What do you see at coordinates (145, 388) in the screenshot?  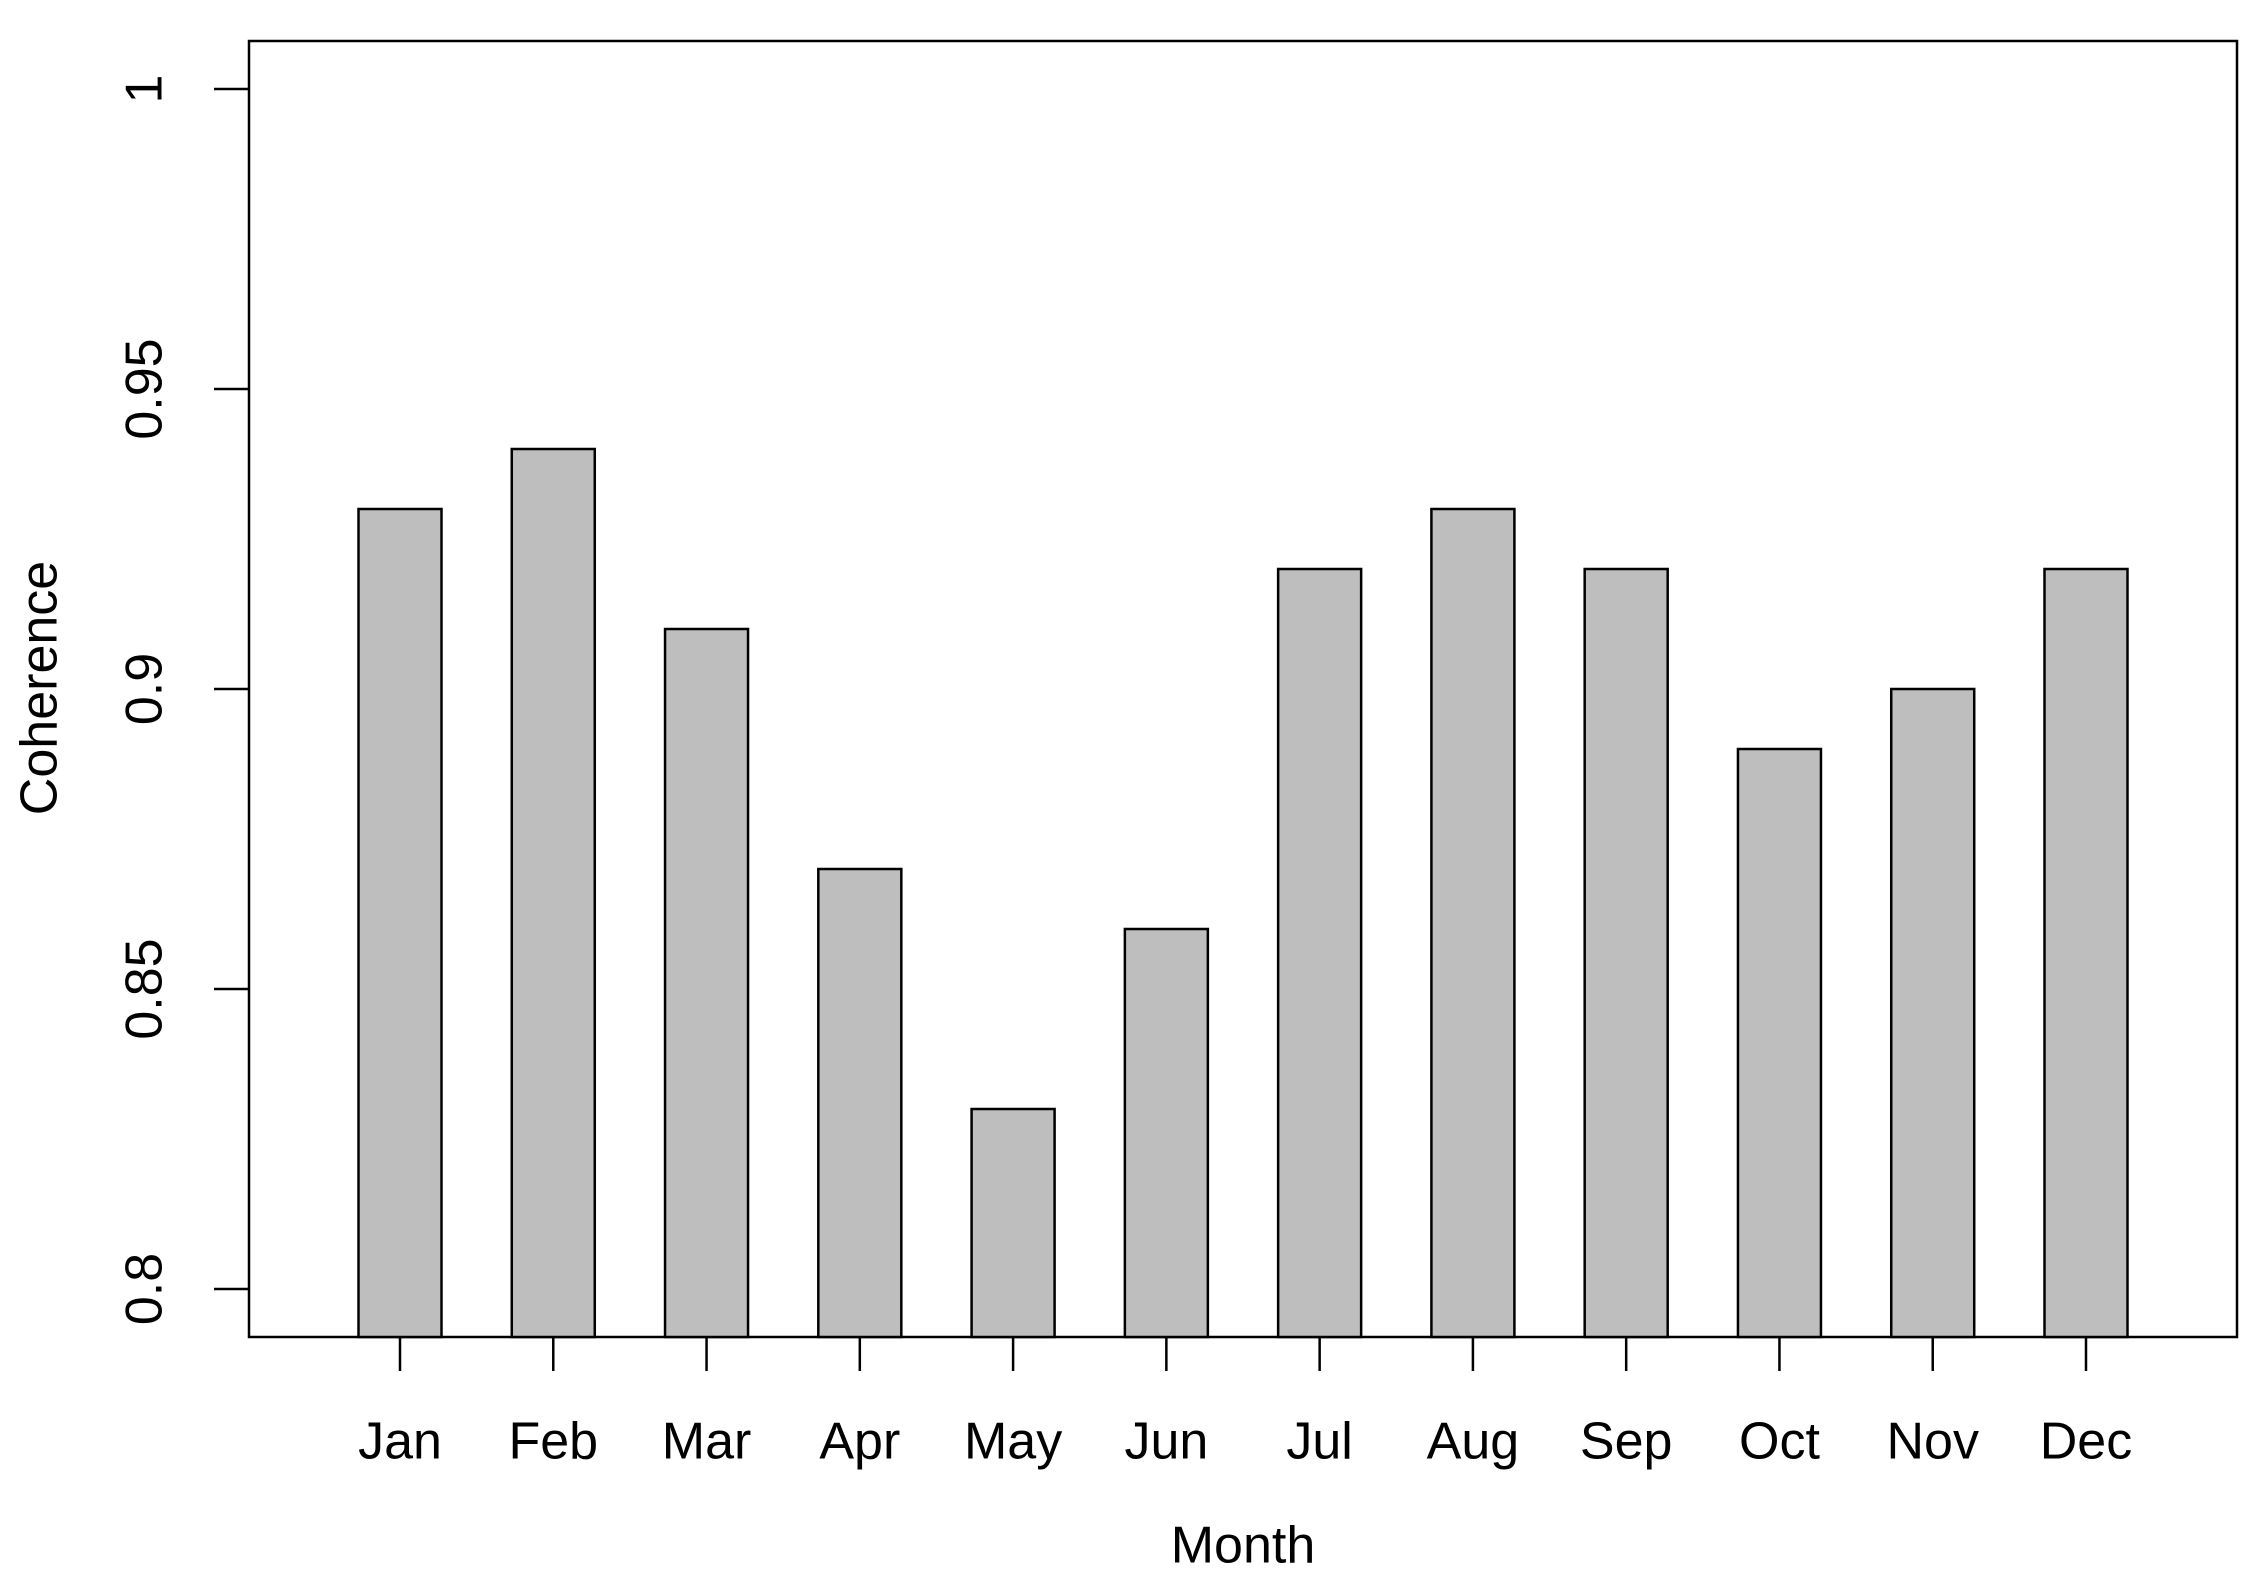 I see `y-tick-label: 0.95` at bounding box center [145, 388].